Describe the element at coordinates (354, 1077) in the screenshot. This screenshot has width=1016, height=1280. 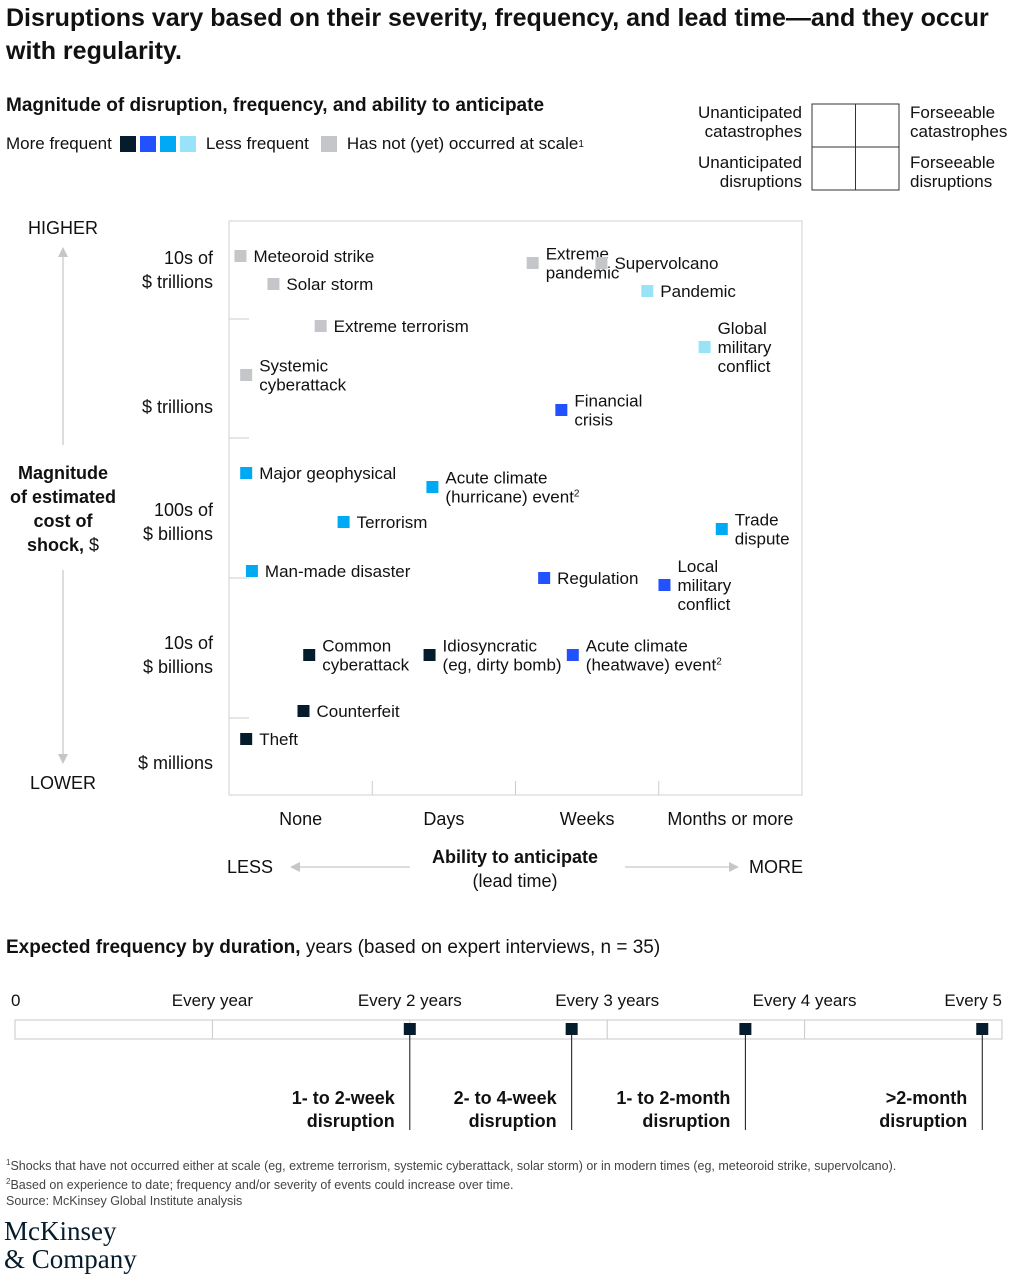
I see `timeline-marker: 1- to 2-week disruption` at that location.